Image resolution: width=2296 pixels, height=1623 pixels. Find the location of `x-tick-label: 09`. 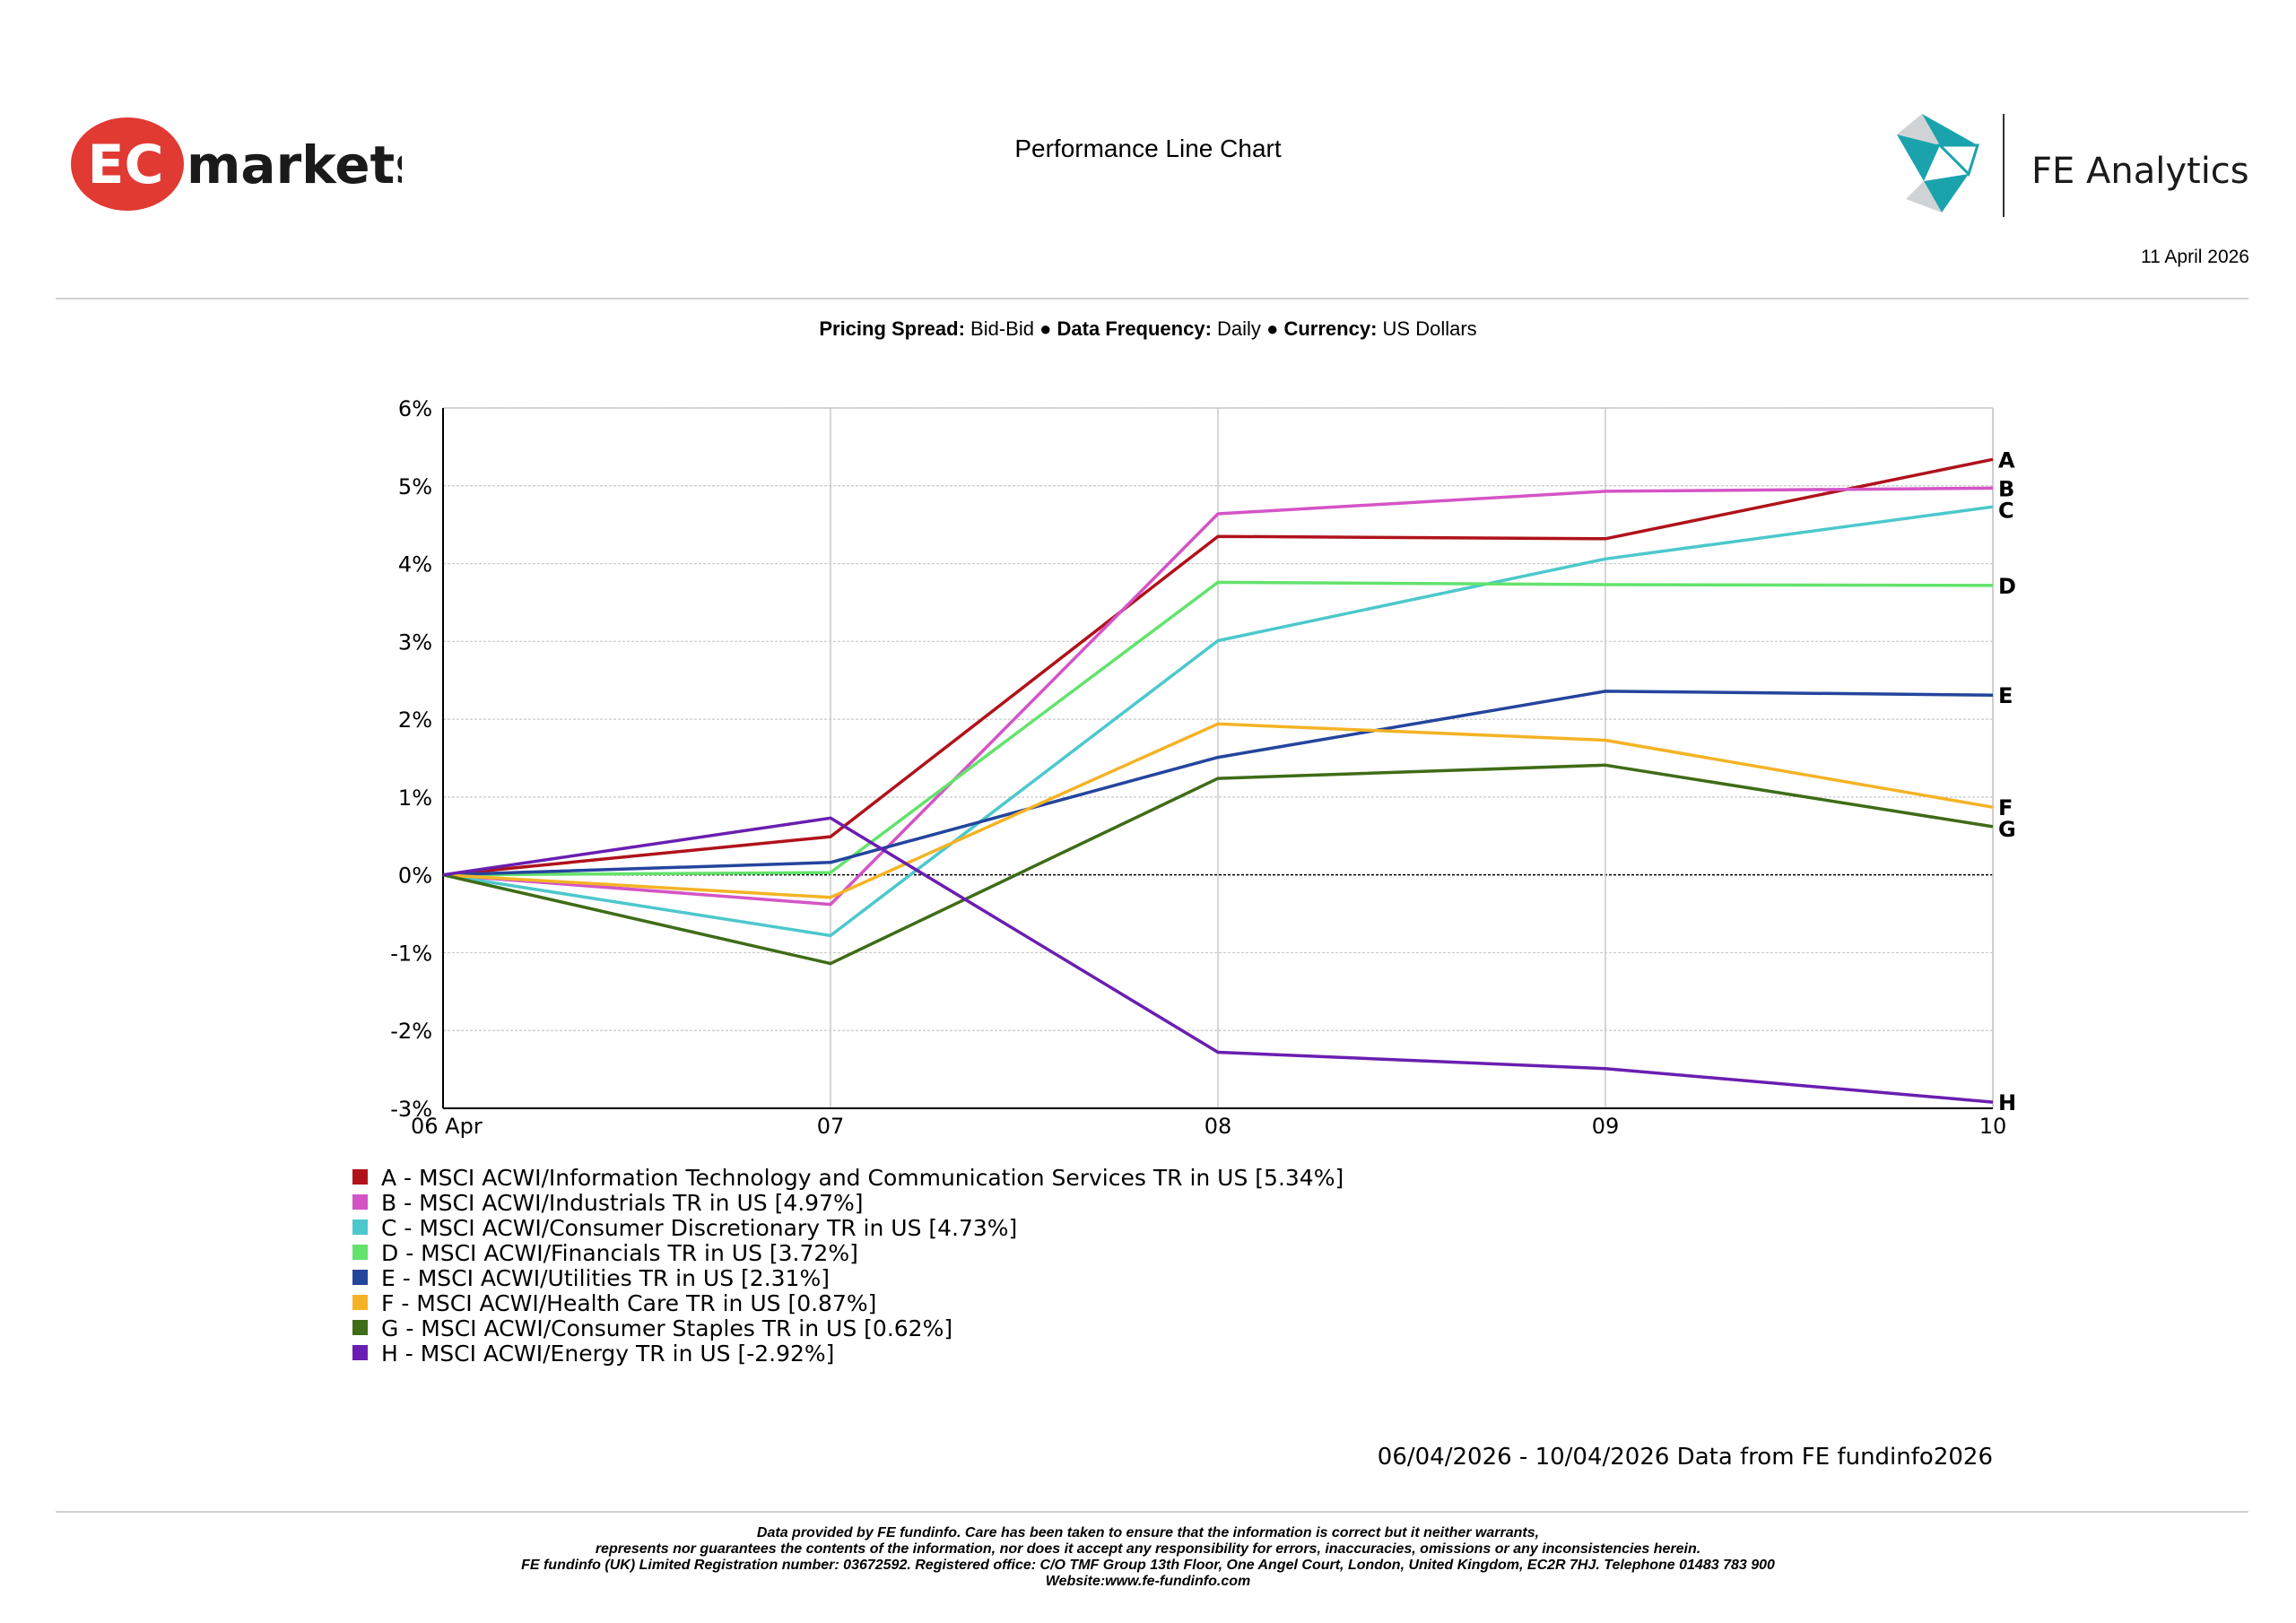

x-tick-label: 09 is located at coordinates (1606, 1126).